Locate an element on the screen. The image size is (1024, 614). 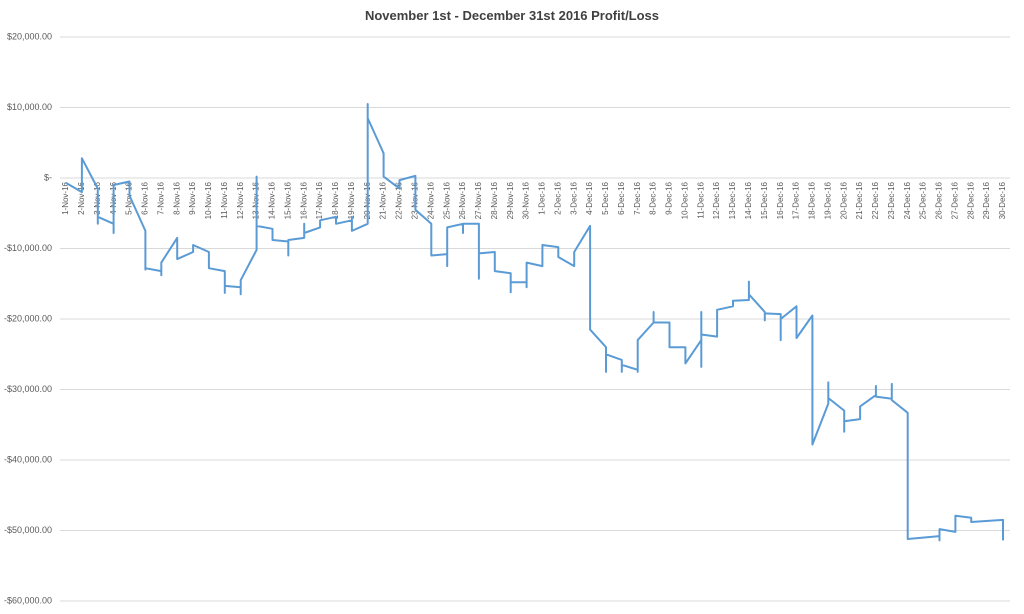
x-tick-label: 17-Nov-16 is located at coordinates (319, 200).